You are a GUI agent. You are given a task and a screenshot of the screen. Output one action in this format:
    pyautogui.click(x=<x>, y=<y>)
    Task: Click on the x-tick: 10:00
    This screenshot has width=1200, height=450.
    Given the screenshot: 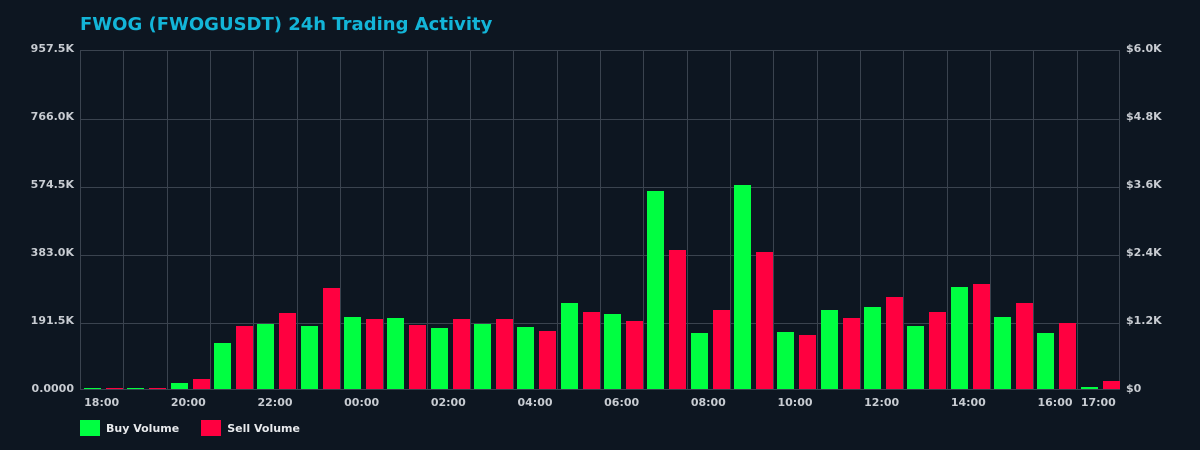 What is the action you would take?
    pyautogui.click(x=795, y=402)
    